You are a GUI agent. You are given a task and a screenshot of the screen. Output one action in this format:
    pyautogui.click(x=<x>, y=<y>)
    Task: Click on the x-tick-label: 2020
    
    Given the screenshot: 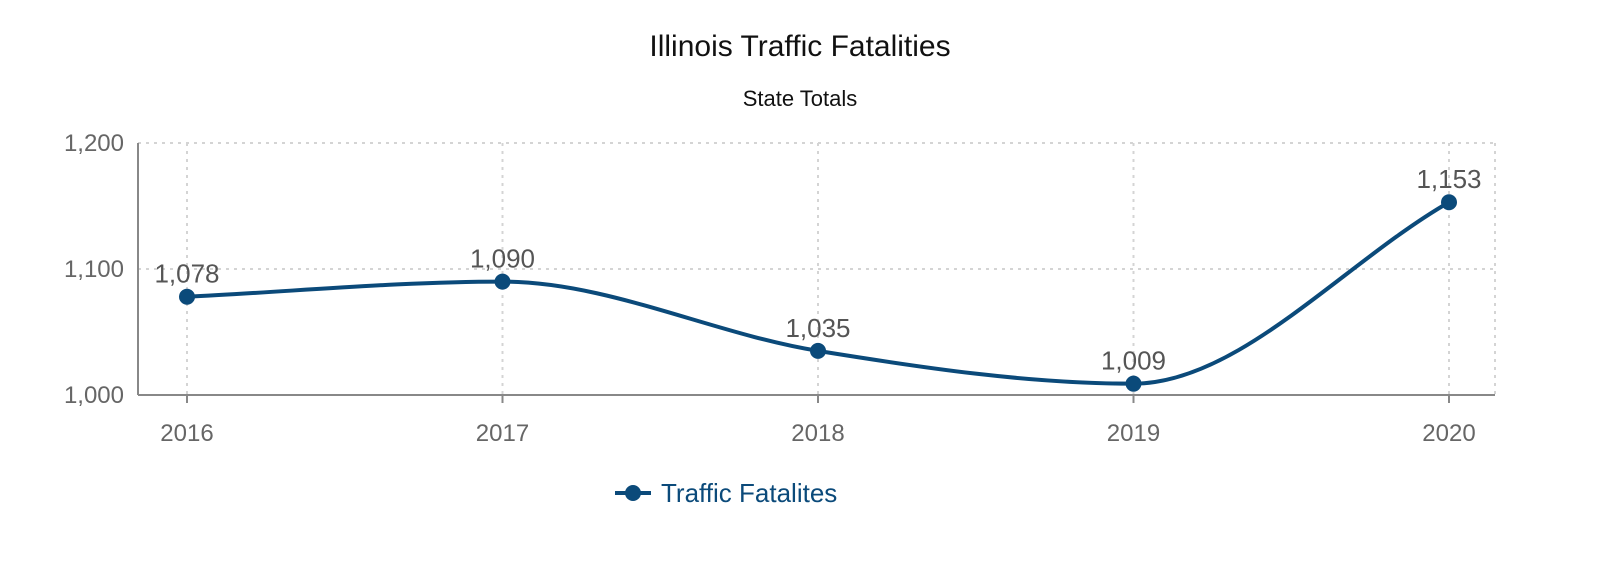 What is the action you would take?
    pyautogui.click(x=1448, y=433)
    